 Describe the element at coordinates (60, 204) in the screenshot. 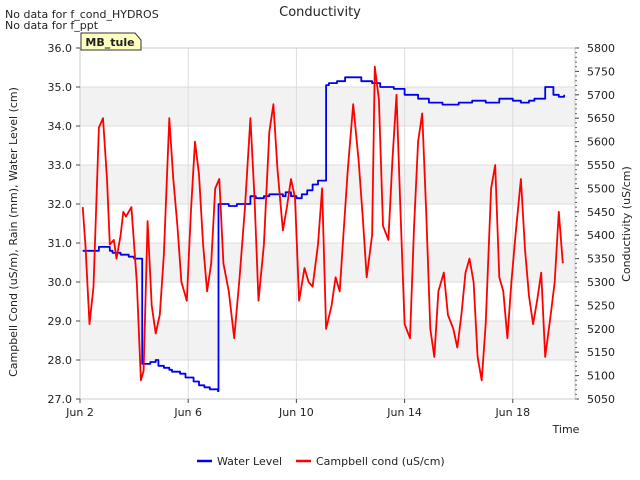

I see `left-tick-label: 32.0` at that location.